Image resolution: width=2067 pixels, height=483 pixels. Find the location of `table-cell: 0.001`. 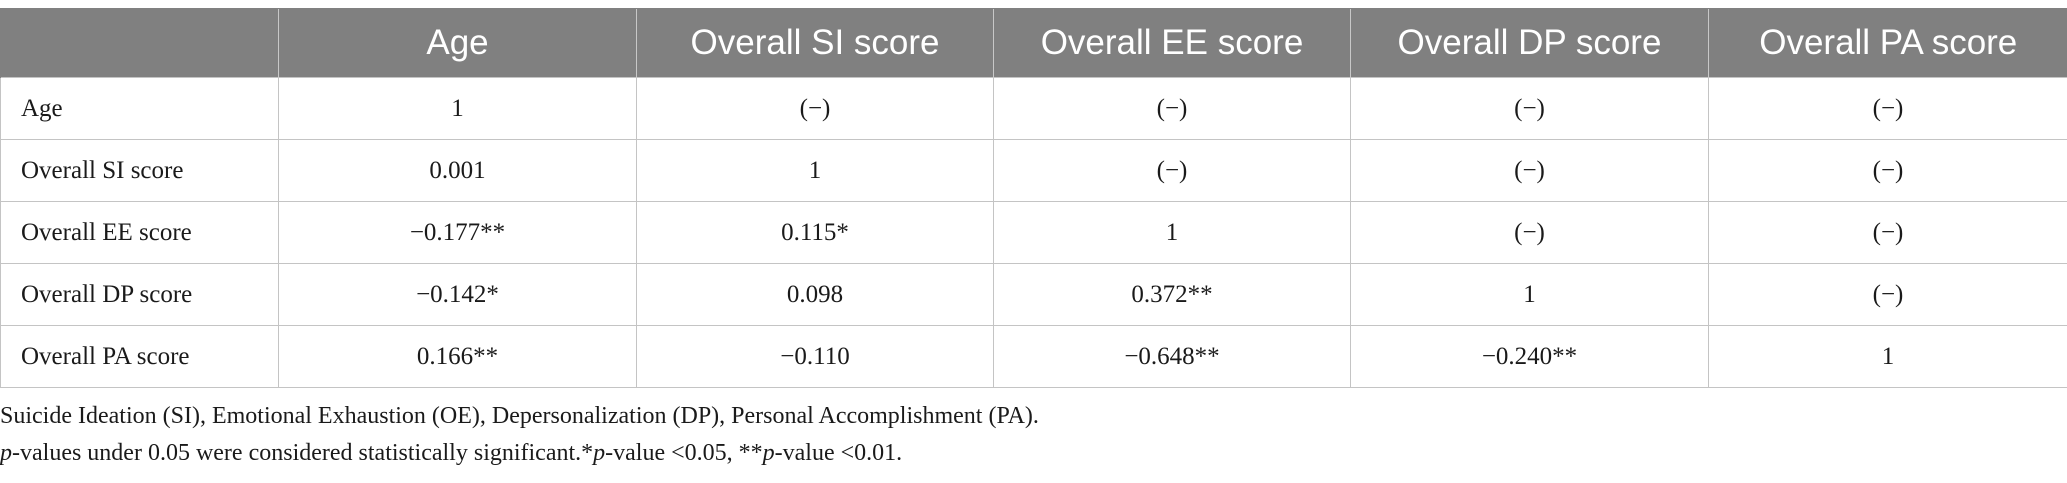

table-cell: 0.001 is located at coordinates (457, 170).